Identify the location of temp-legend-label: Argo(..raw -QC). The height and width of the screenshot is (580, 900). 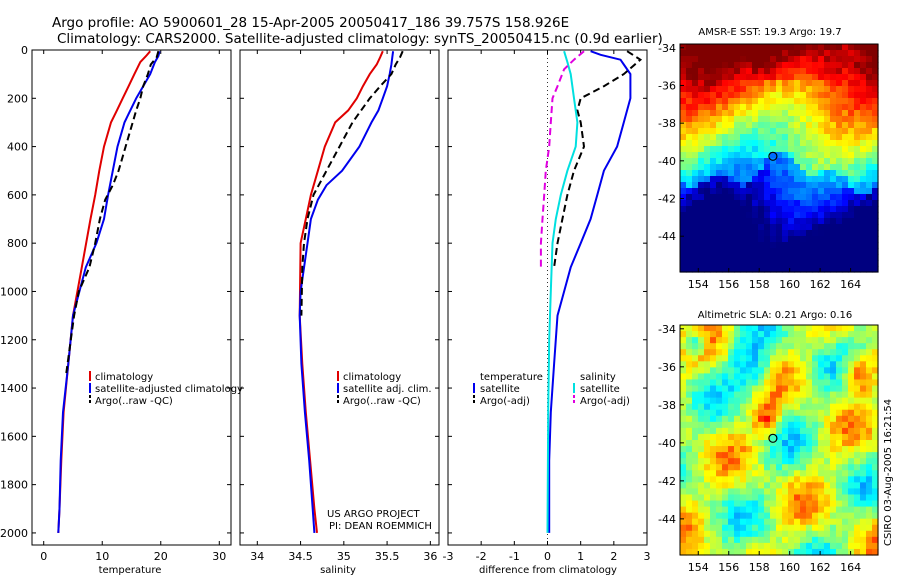
(134, 401).